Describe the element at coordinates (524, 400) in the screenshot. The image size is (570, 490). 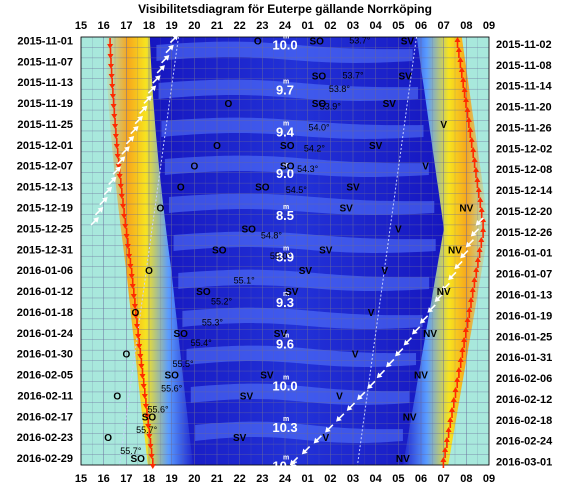
I see `date-label-right: 2016-02-12` at that location.